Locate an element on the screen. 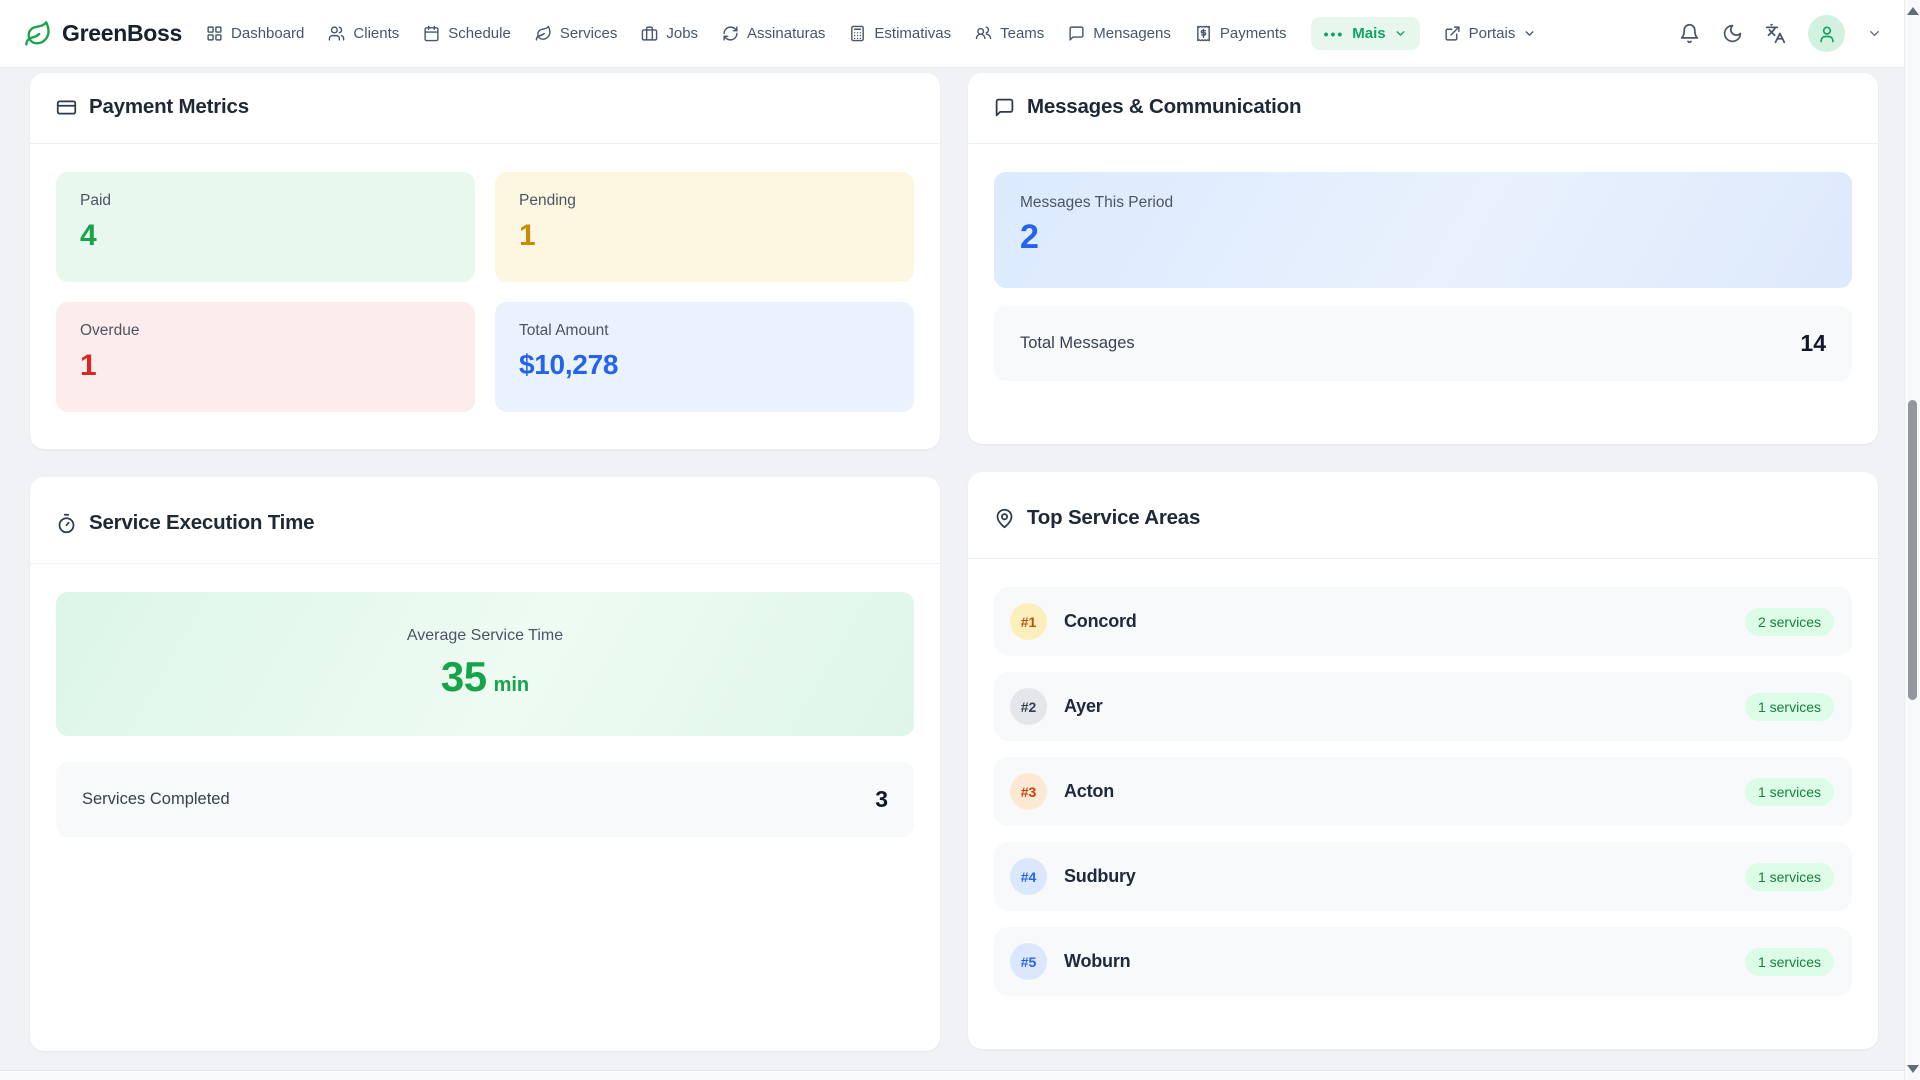 The image size is (1920, 1080). rank-badge: #2 is located at coordinates (1028, 706).